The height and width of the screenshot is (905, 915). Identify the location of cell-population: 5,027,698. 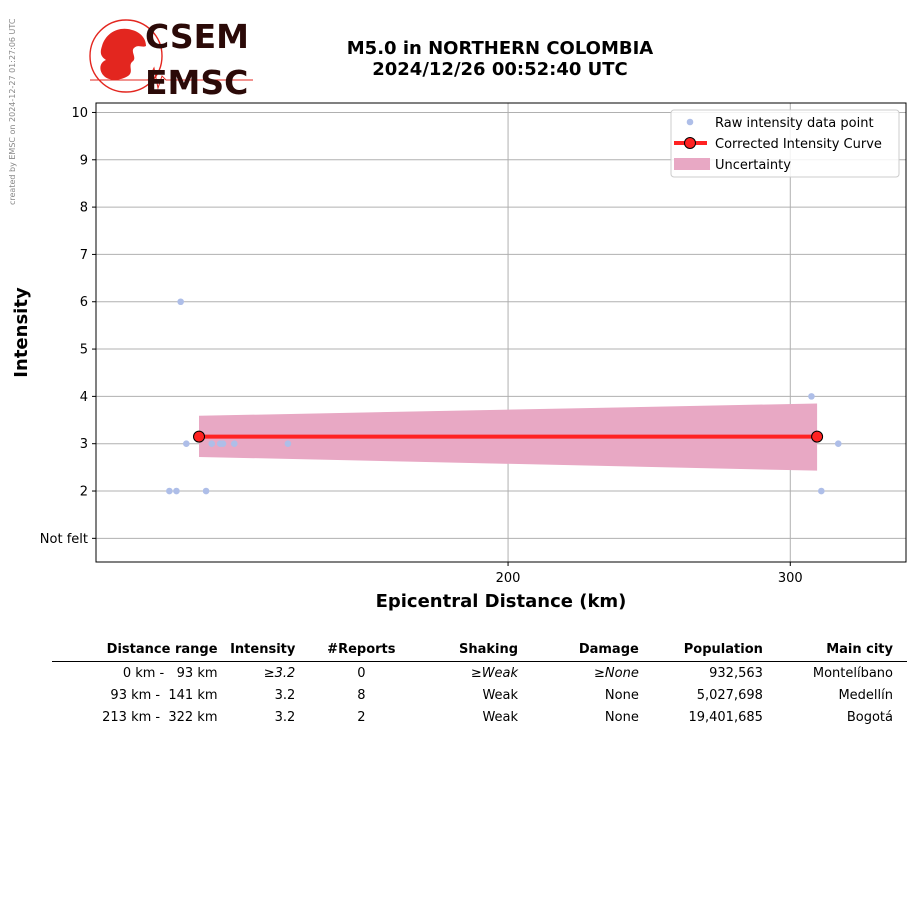
(729, 695).